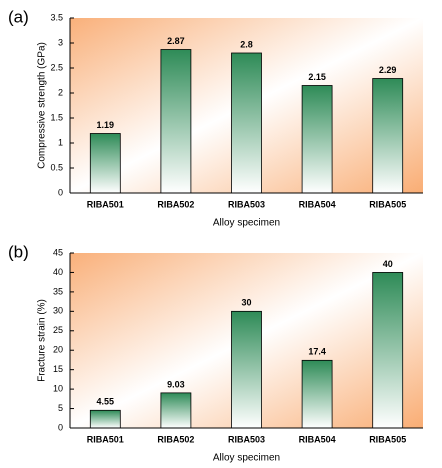 This screenshot has width=442, height=468. I want to click on data-label: 40, so click(388, 264).